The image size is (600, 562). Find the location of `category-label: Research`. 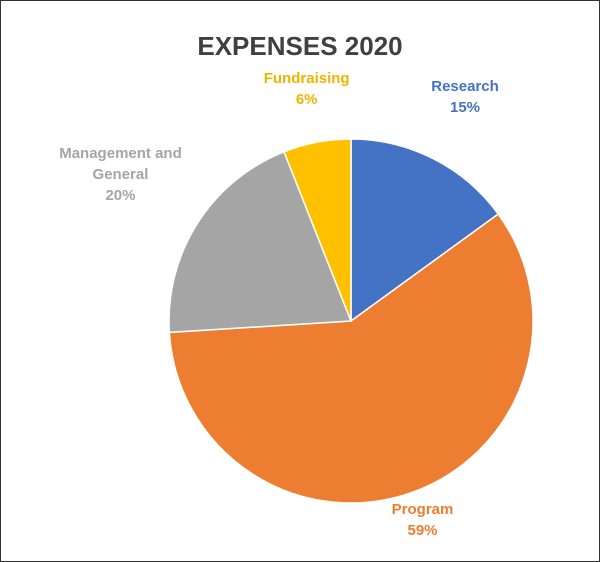

category-label: Research is located at coordinates (465, 87).